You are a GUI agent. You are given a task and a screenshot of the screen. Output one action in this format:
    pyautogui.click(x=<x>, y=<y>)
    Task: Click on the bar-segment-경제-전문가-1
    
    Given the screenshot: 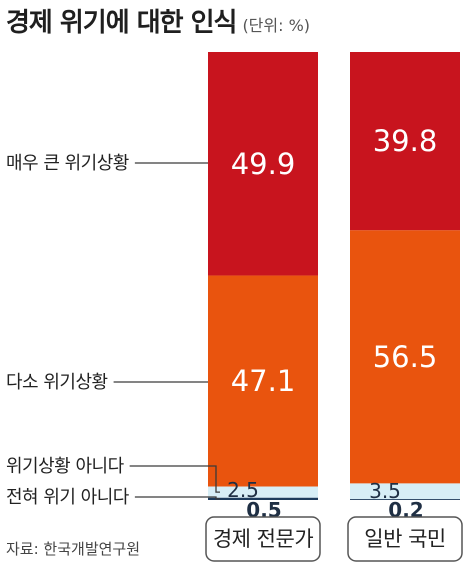 What is the action you would take?
    pyautogui.click(x=263, y=164)
    